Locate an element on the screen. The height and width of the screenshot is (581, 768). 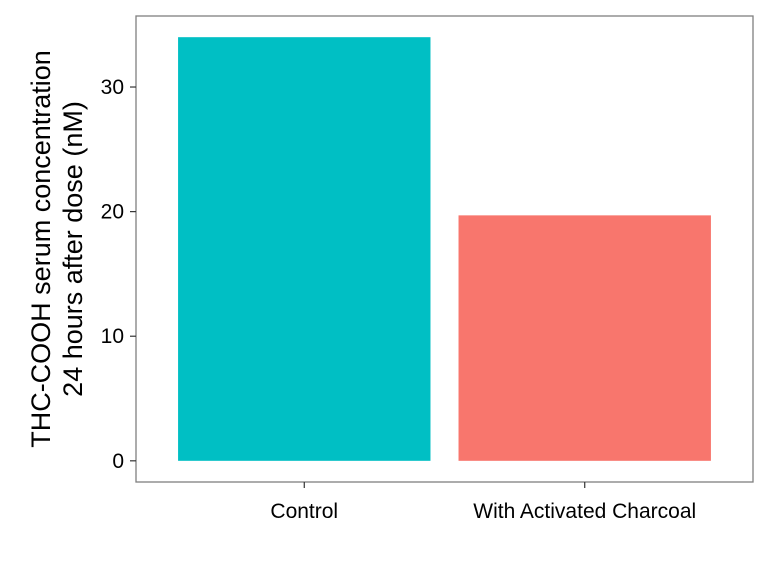
y-tick-label: 10 is located at coordinates (112, 336).